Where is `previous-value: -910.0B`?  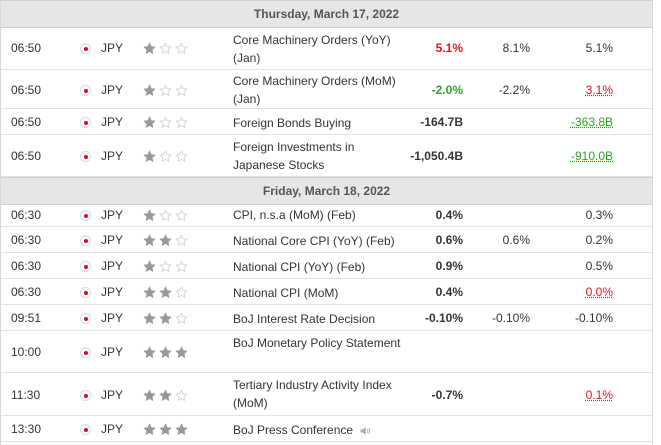
previous-value: -910.0B is located at coordinates (591, 156).